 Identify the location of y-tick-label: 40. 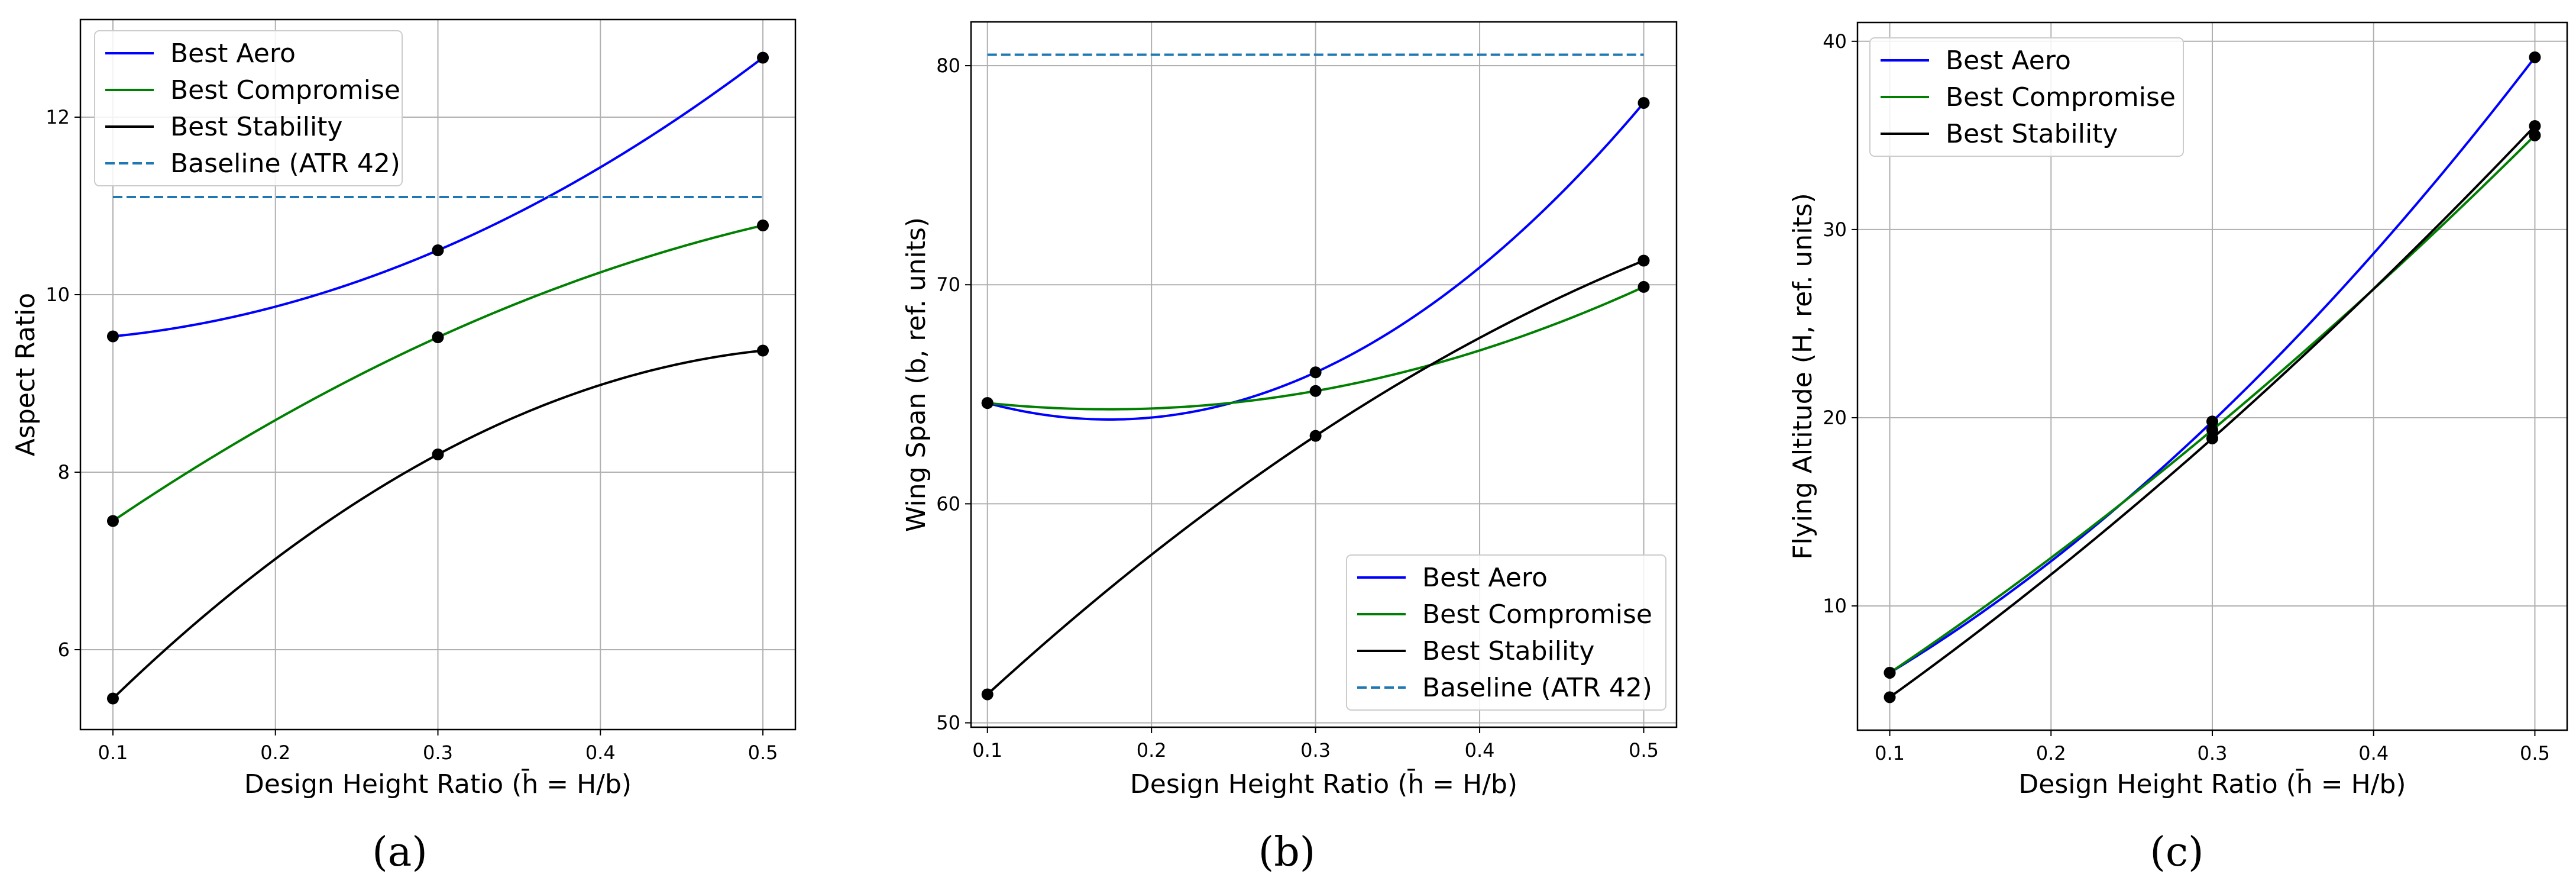
(1835, 41).